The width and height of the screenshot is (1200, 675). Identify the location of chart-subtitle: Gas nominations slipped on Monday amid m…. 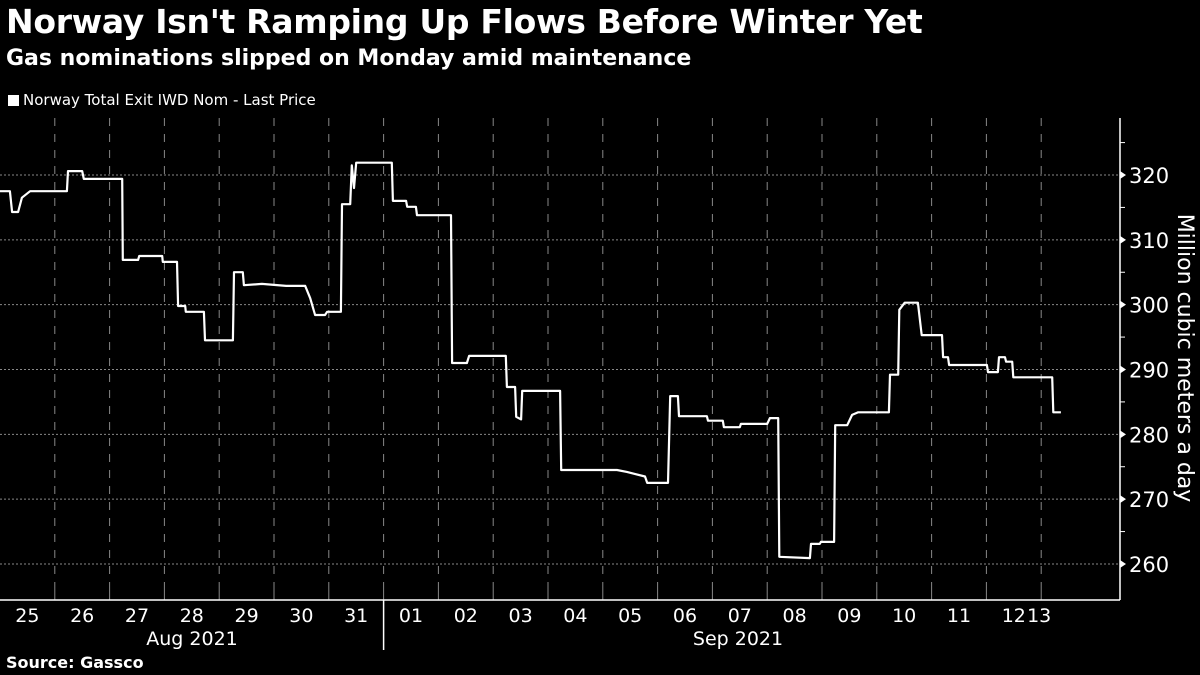
(349, 58).